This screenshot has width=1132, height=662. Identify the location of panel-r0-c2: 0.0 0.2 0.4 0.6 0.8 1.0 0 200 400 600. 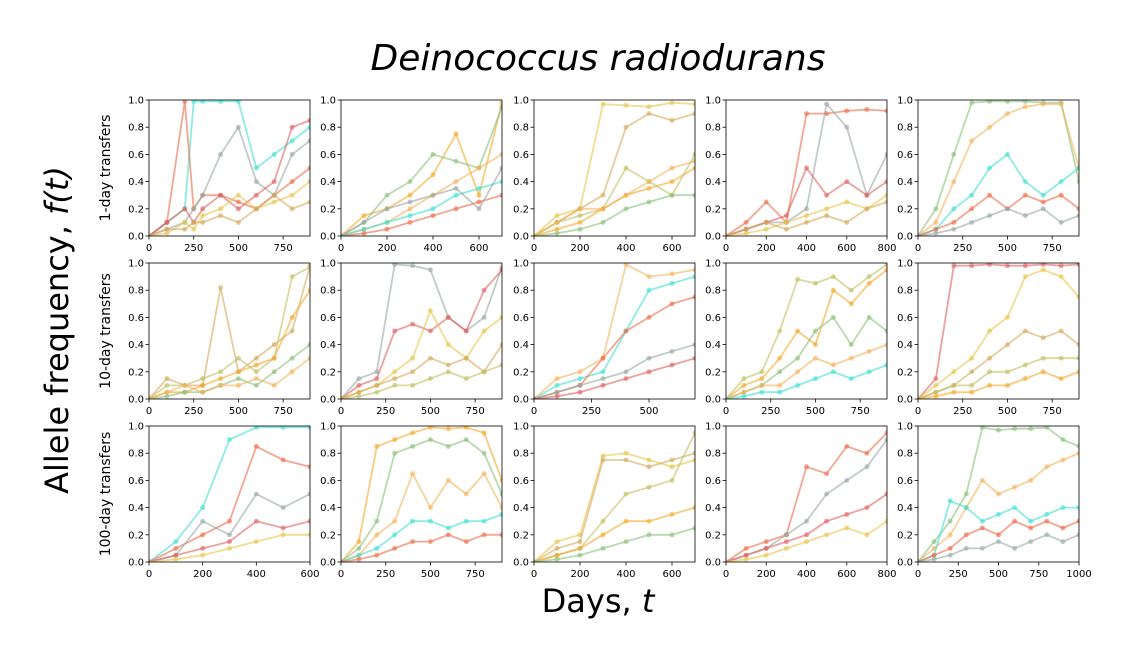
(604, 175).